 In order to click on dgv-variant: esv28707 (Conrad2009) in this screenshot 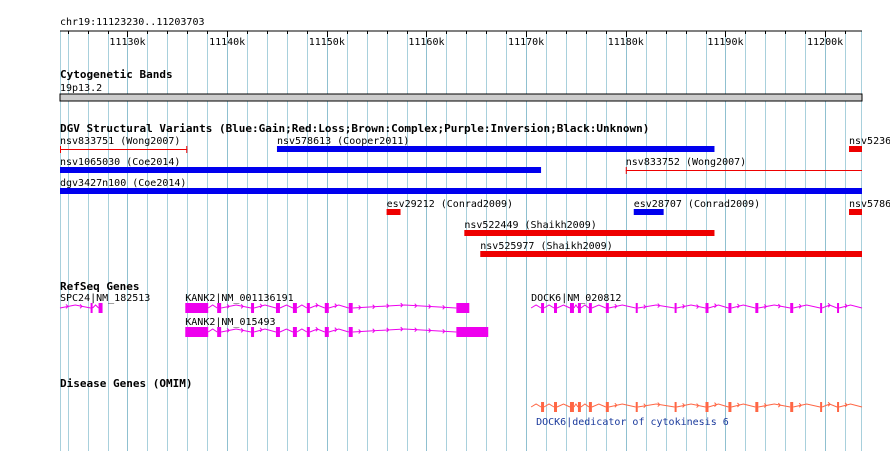, I will do `click(696, 207)`.